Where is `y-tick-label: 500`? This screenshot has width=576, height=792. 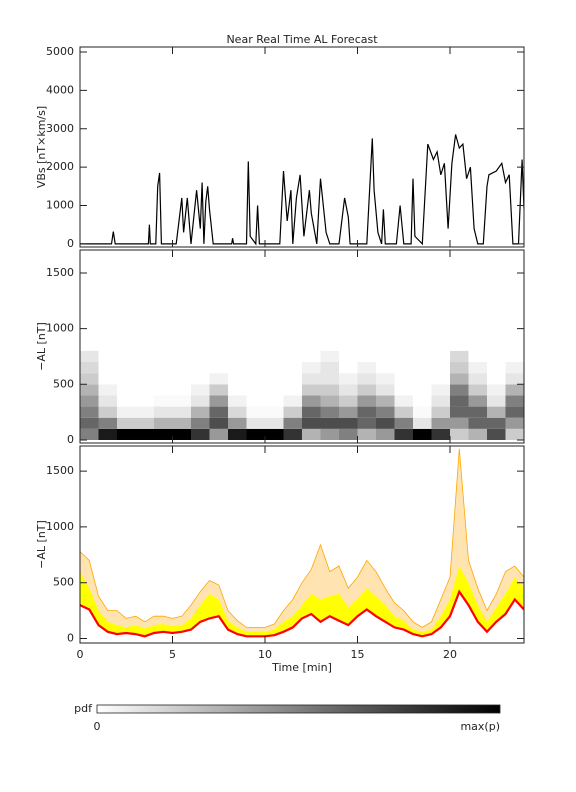 y-tick-label: 500 is located at coordinates (63, 383).